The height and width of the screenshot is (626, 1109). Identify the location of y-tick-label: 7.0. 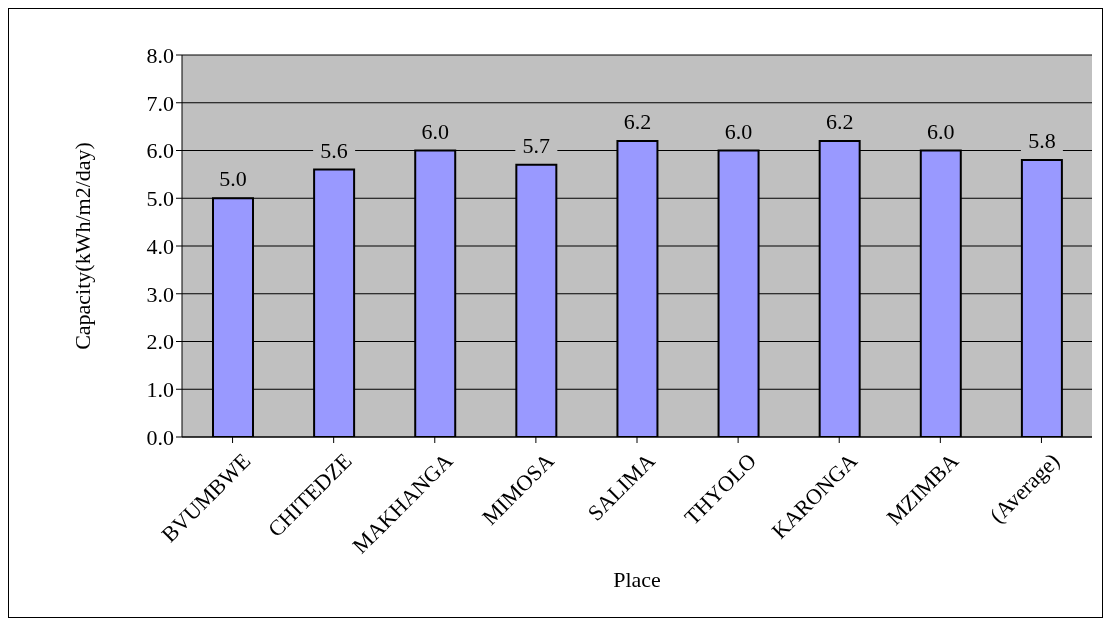
(160, 103).